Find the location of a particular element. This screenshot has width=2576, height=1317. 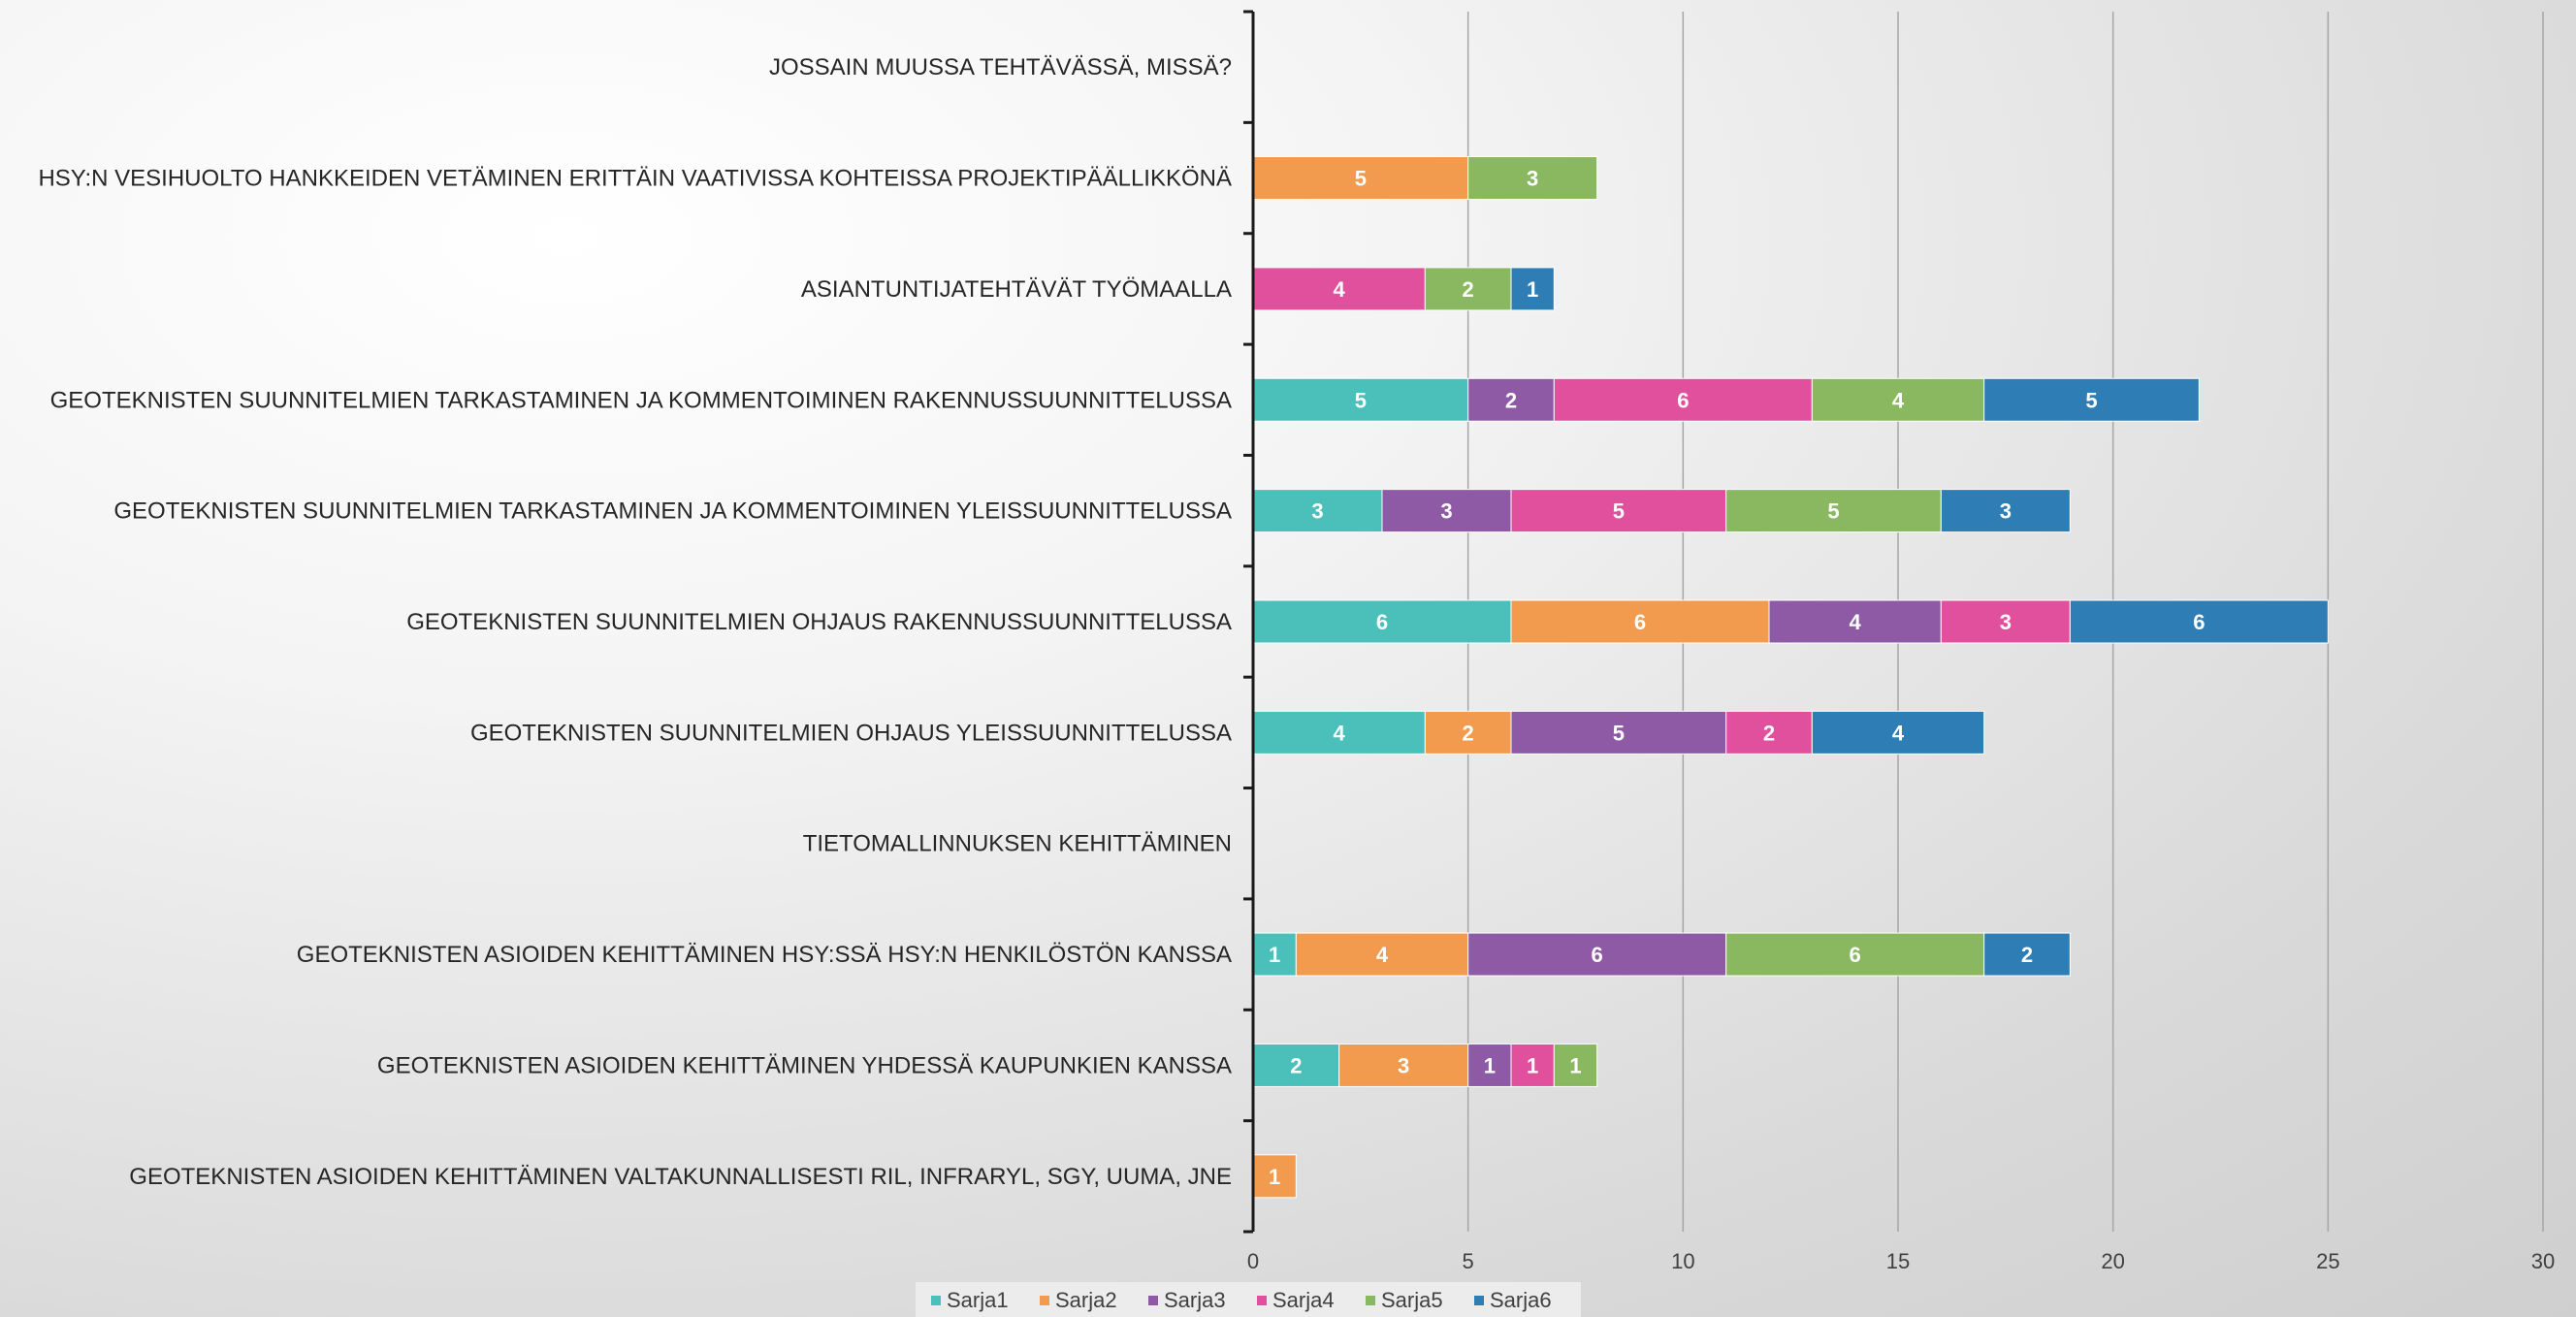

x-tick-label: 20 is located at coordinates (2112, 1261).